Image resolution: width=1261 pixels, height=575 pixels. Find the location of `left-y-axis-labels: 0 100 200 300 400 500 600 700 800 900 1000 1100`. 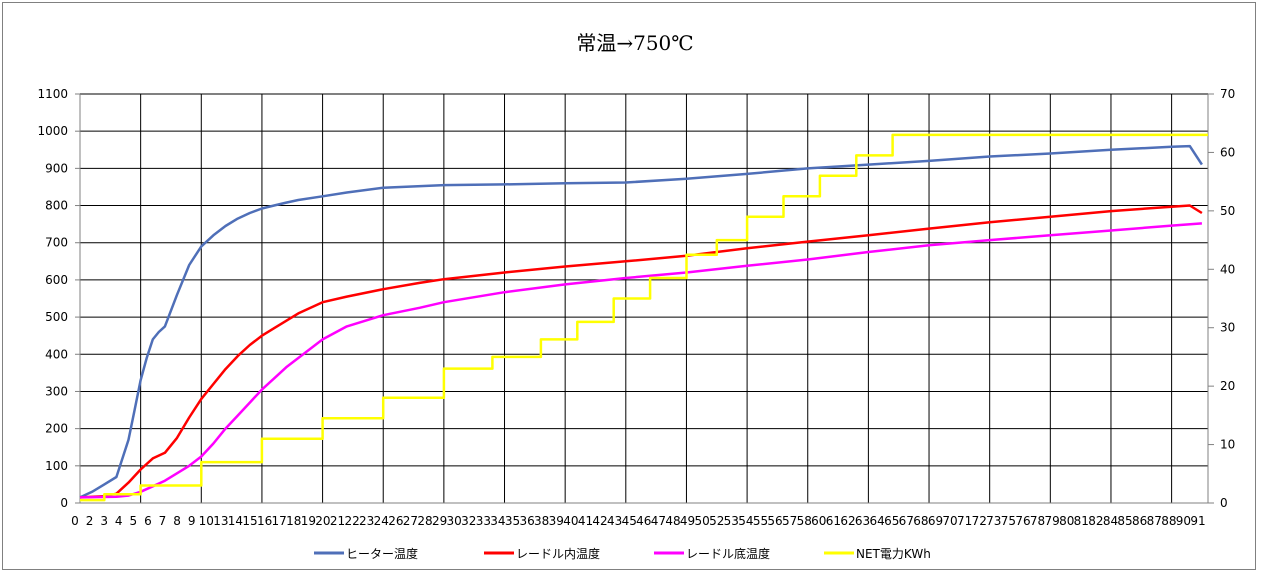

left-y-axis-labels: 0 100 200 300 400 500 600 700 800 900 1000 1100 is located at coordinates (58, 298).